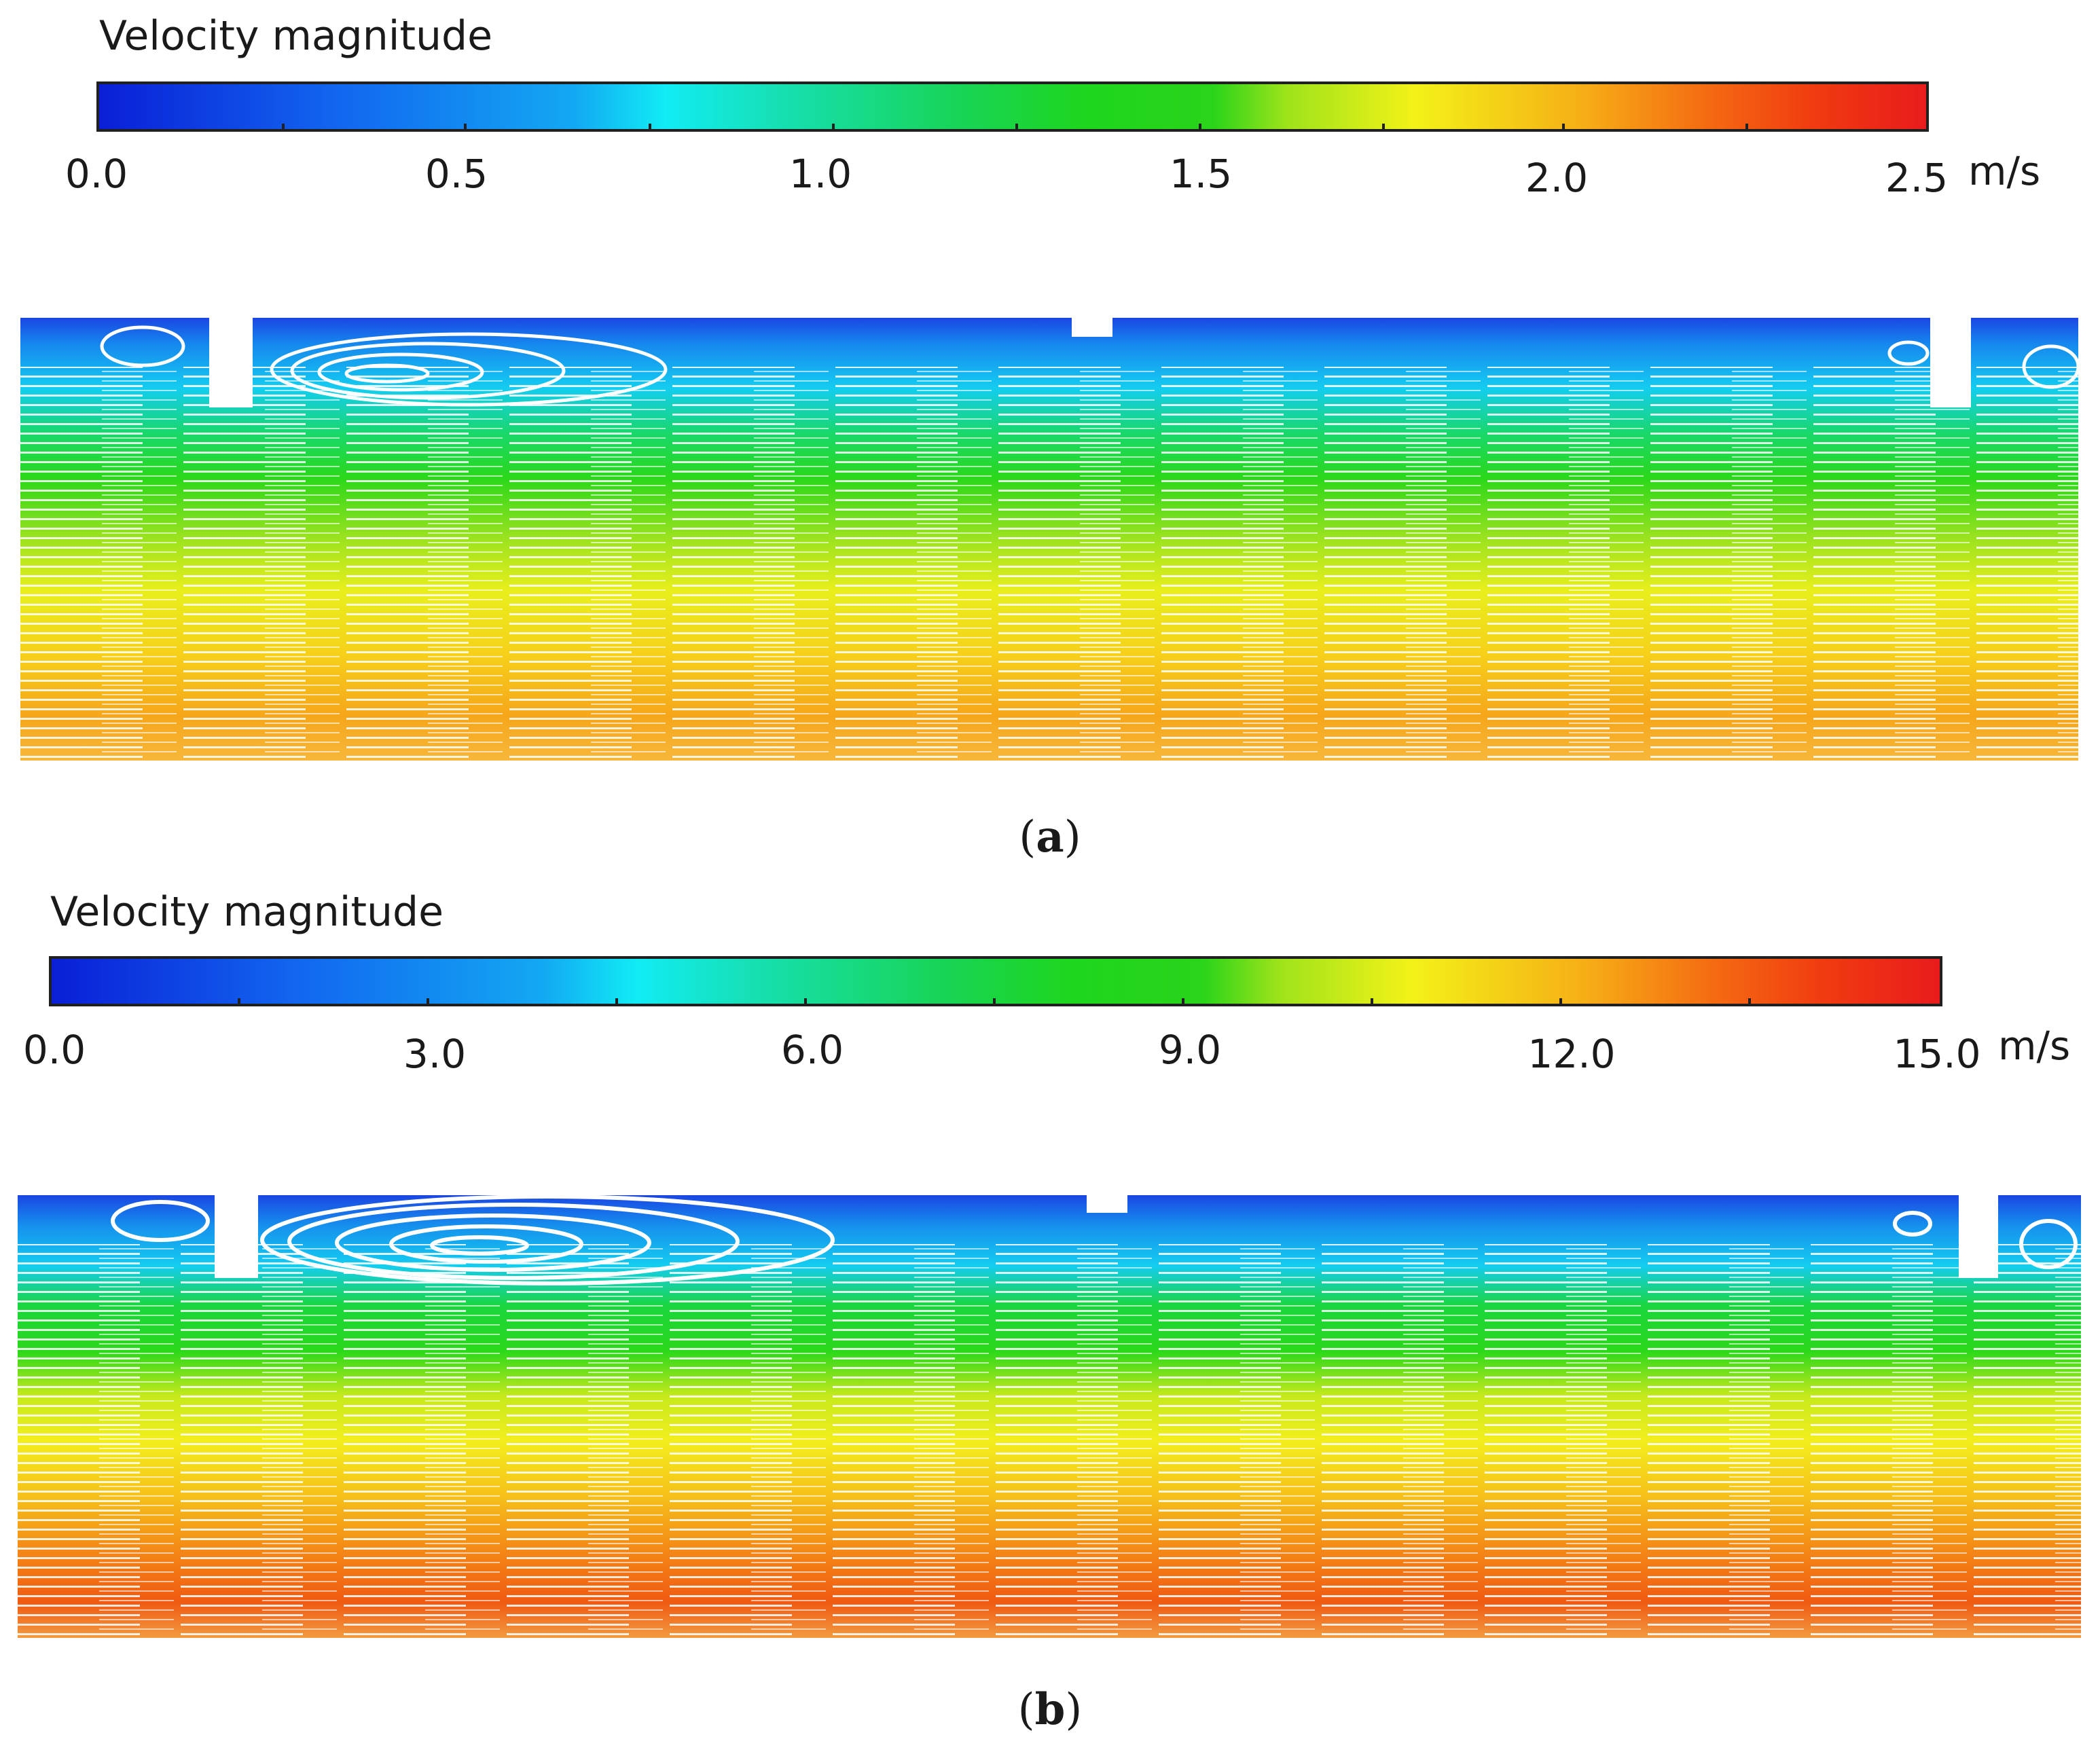 The width and height of the screenshot is (2100, 1752). What do you see at coordinates (456, 174) in the screenshot?
I see `colorbar-tick-label: 0.5` at bounding box center [456, 174].